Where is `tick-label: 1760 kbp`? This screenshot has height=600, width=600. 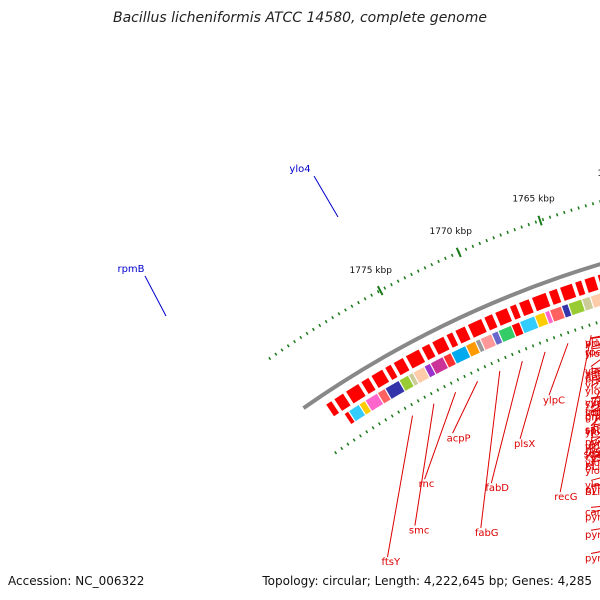
tick-label: 1760 kbp is located at coordinates (598, 174).